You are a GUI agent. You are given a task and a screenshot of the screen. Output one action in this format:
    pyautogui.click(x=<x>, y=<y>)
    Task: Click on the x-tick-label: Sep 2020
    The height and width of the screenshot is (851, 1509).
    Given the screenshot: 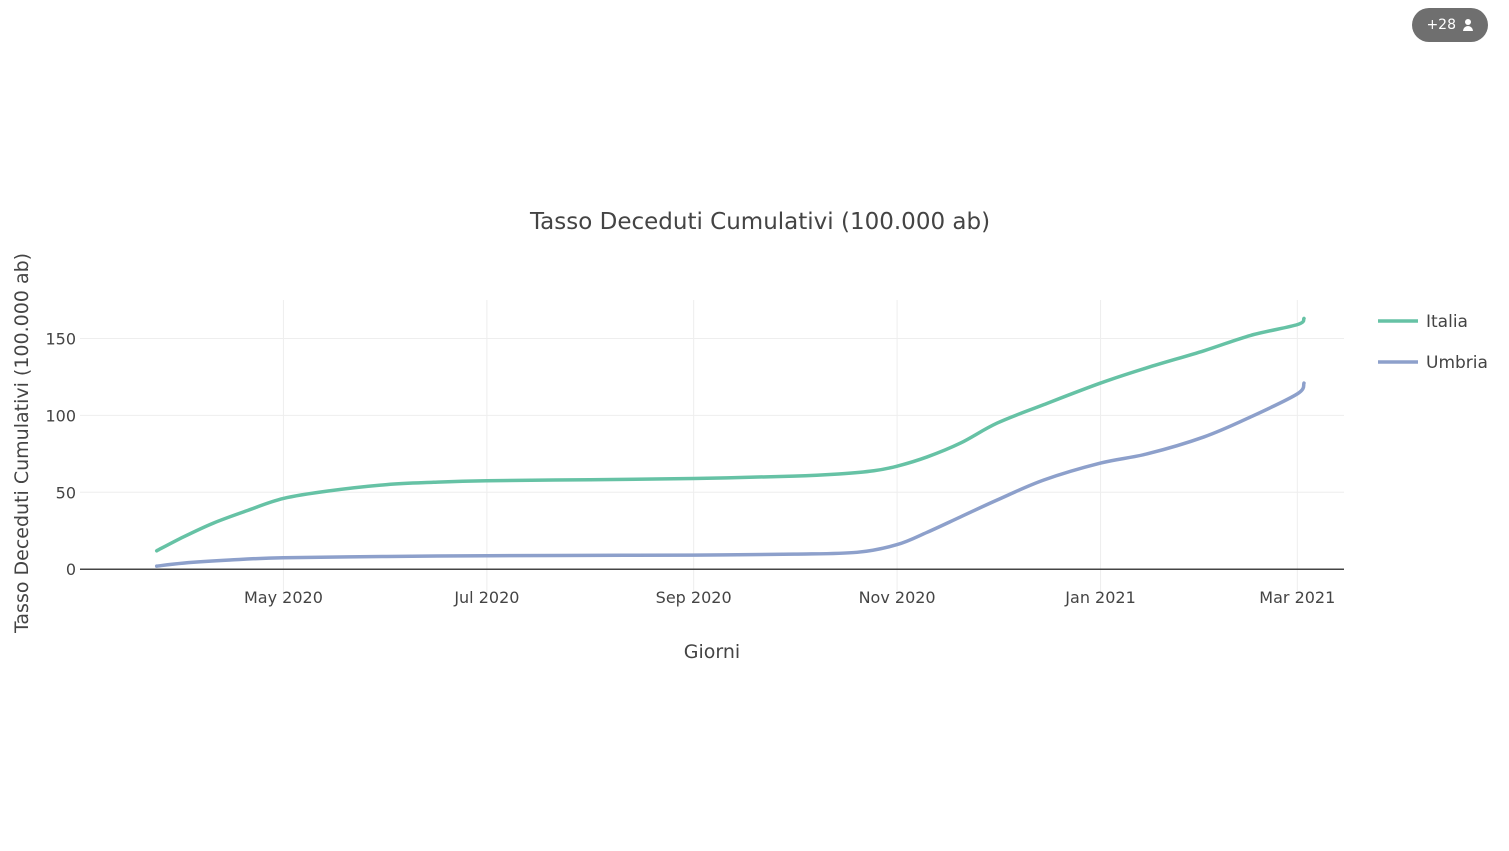 What is the action you would take?
    pyautogui.click(x=694, y=597)
    